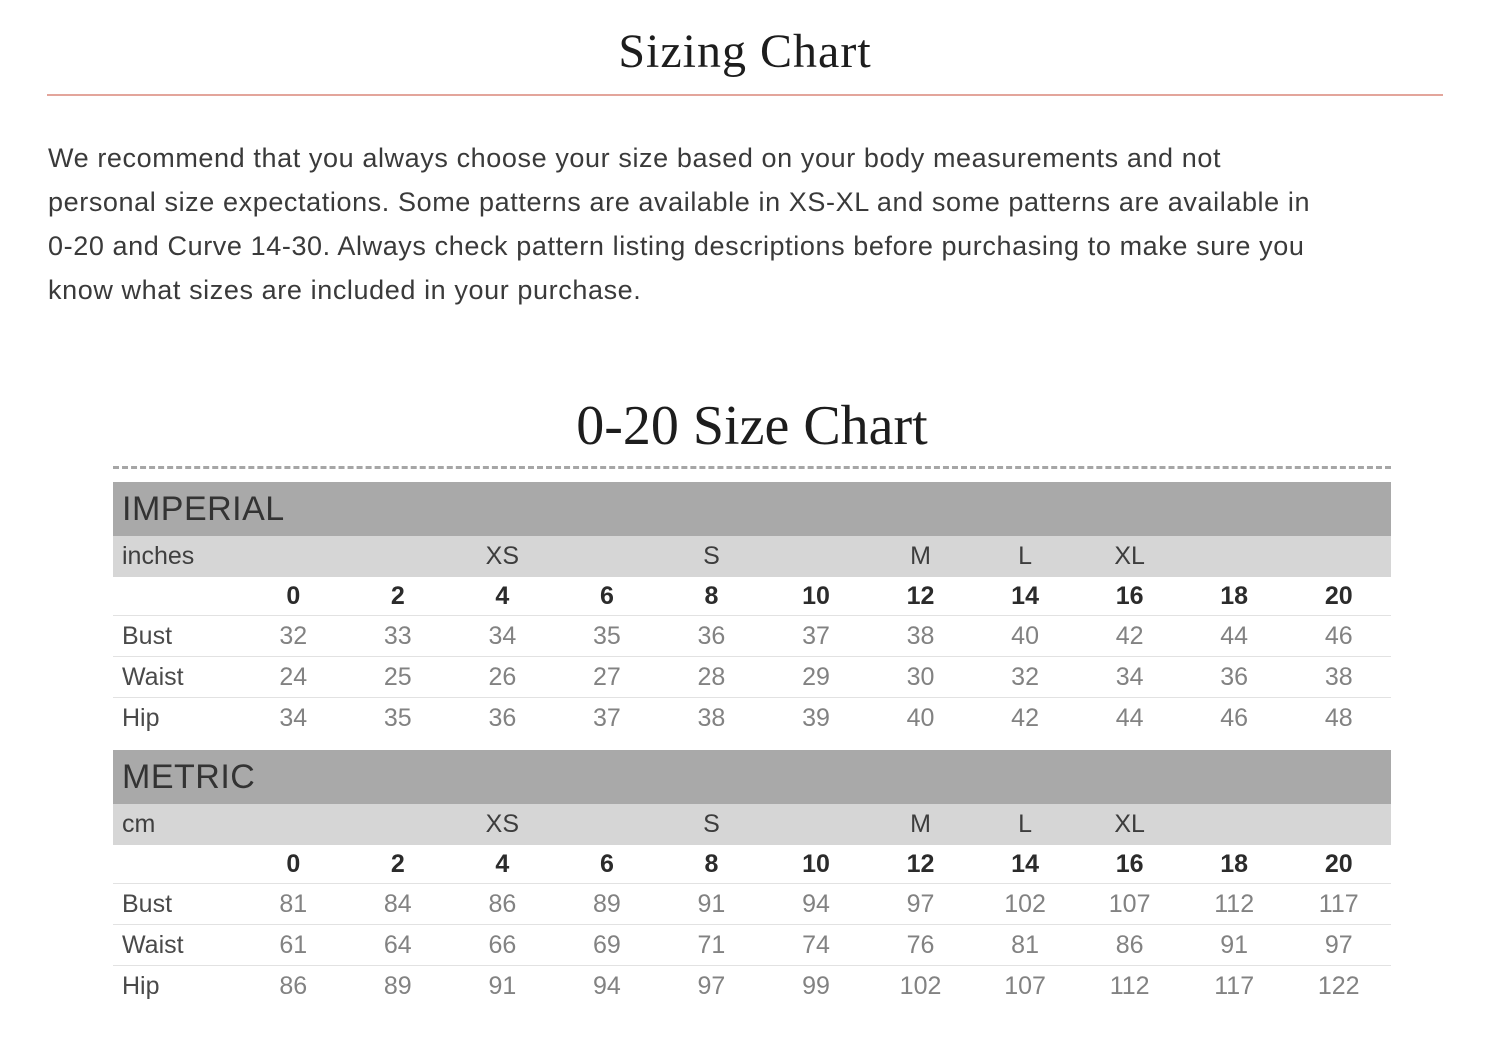  What do you see at coordinates (293, 676) in the screenshot?
I see `measurement-value: 24` at bounding box center [293, 676].